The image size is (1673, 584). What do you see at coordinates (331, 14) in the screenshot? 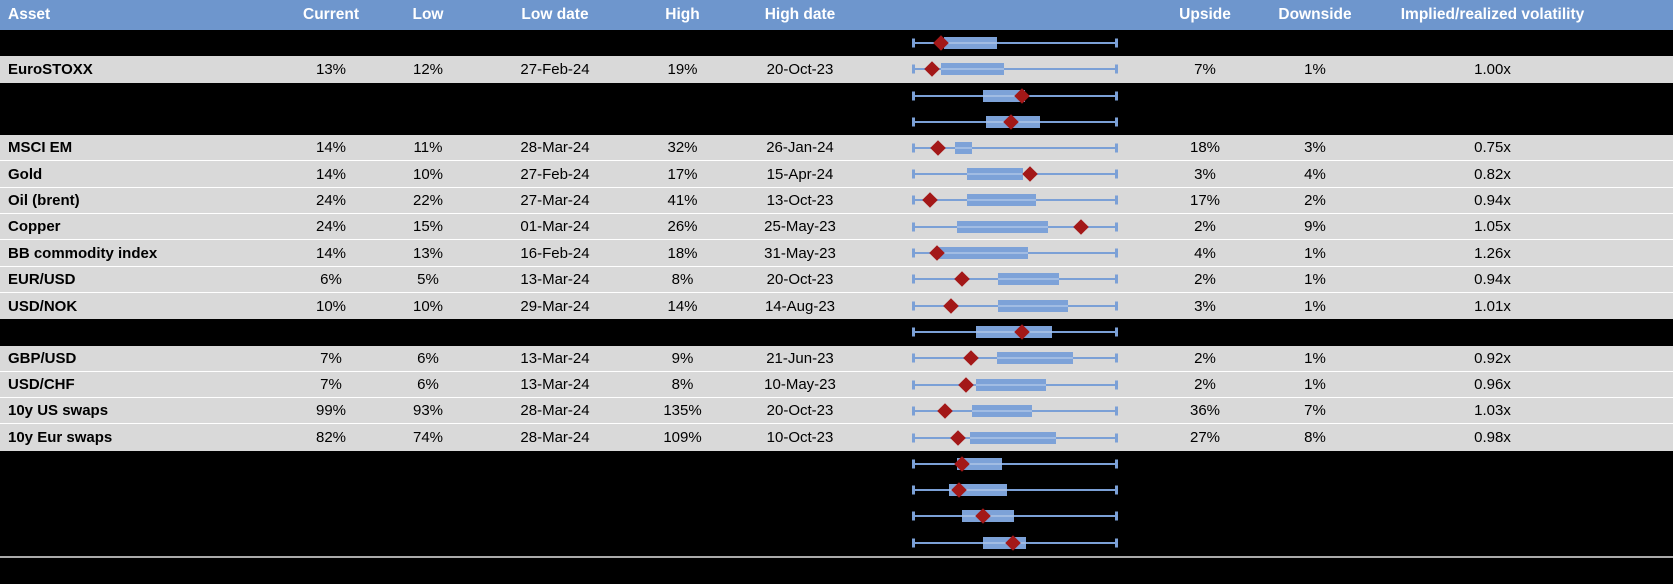
I see `column-header-current: Current` at bounding box center [331, 14].